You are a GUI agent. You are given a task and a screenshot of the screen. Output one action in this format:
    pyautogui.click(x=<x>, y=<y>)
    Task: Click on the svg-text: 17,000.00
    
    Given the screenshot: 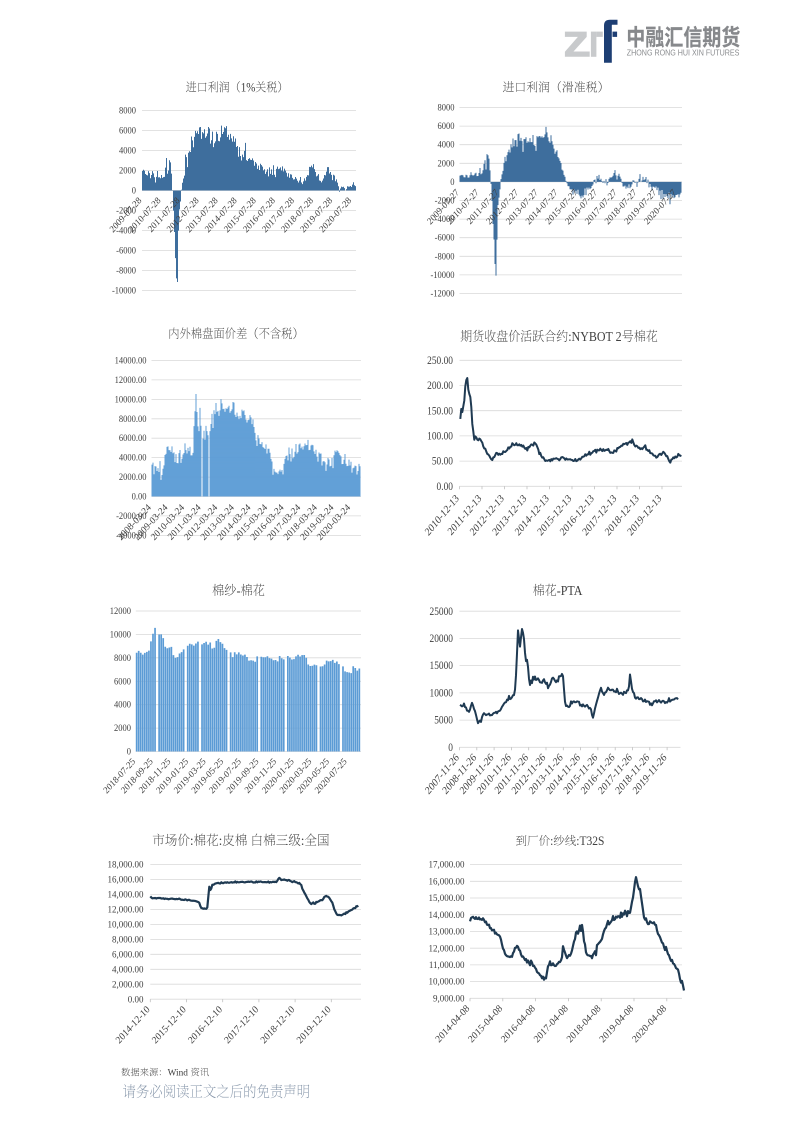 What is the action you would take?
    pyautogui.click(x=447, y=865)
    